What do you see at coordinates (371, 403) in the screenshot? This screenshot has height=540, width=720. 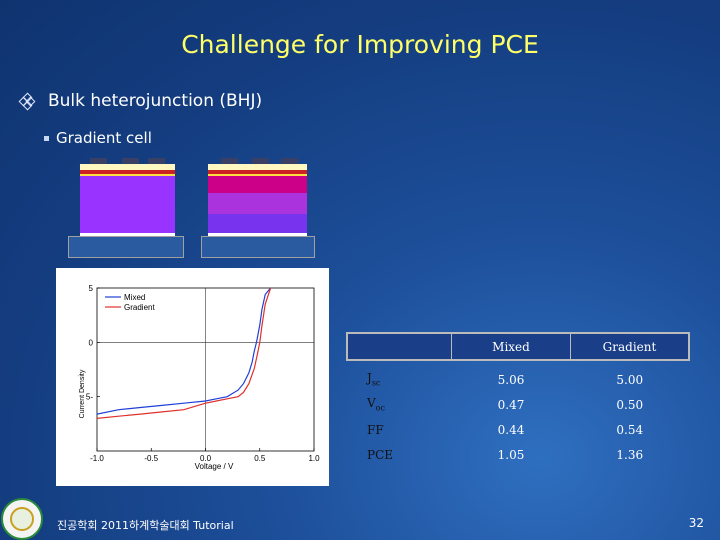 I see `row-label-main: V` at bounding box center [371, 403].